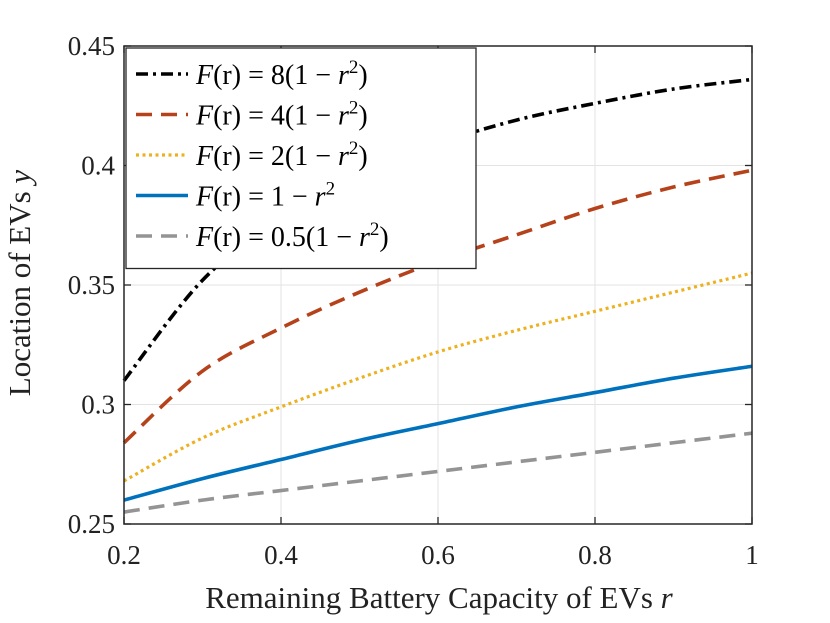 Image resolution: width=830 pixels, height=623 pixels. Describe the element at coordinates (19, 178) in the screenshot. I see `y-axis-label-var: y` at that location.